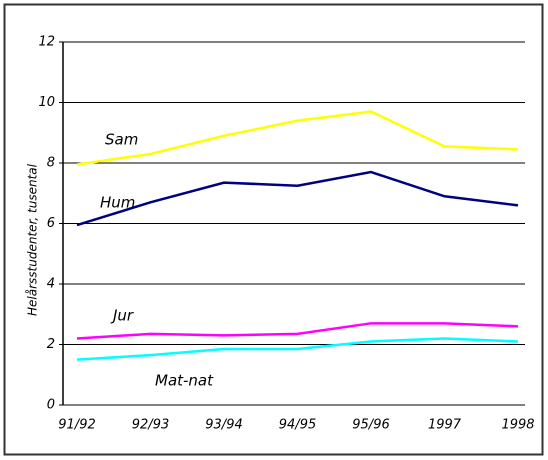 This screenshot has width=548, height=460. I want to click on y-tick-label: 4, so click(51, 284).